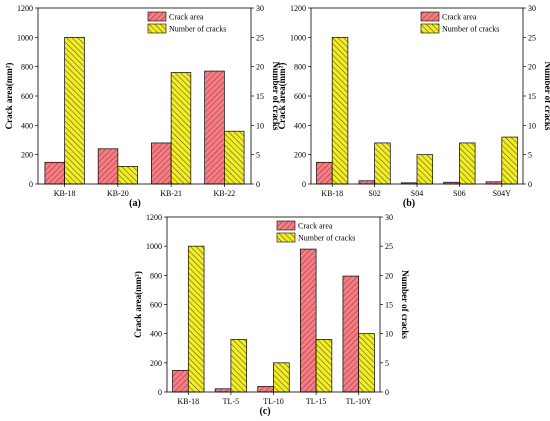 The height and width of the screenshot is (421, 550). Describe the element at coordinates (502, 193) in the screenshot. I see `x-tick-label: S04Y` at that location.